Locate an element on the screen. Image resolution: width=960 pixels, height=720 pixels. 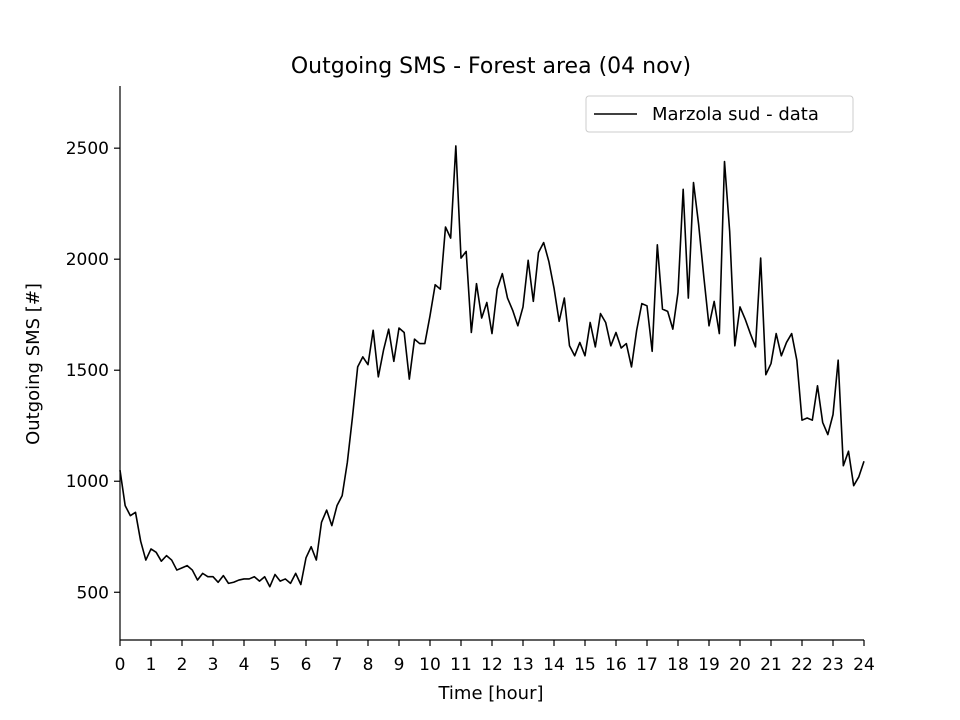
legend-box is located at coordinates (719, 114).